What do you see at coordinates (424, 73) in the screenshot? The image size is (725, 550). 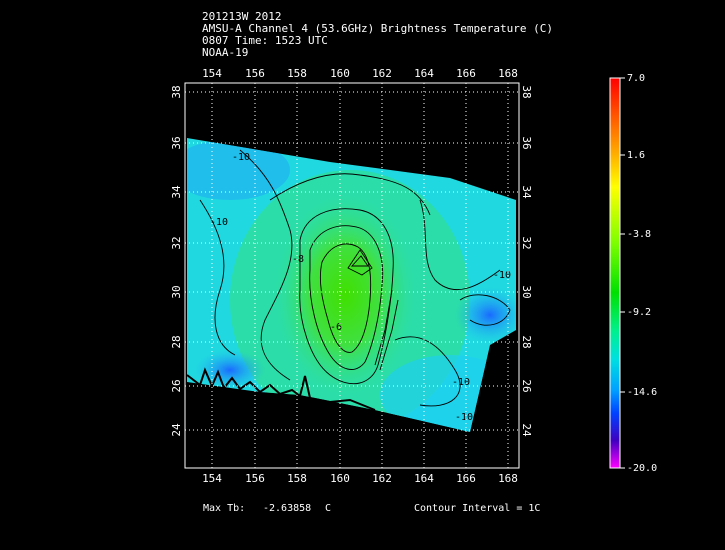 I see `lon-tick-label-top: 164` at bounding box center [424, 73].